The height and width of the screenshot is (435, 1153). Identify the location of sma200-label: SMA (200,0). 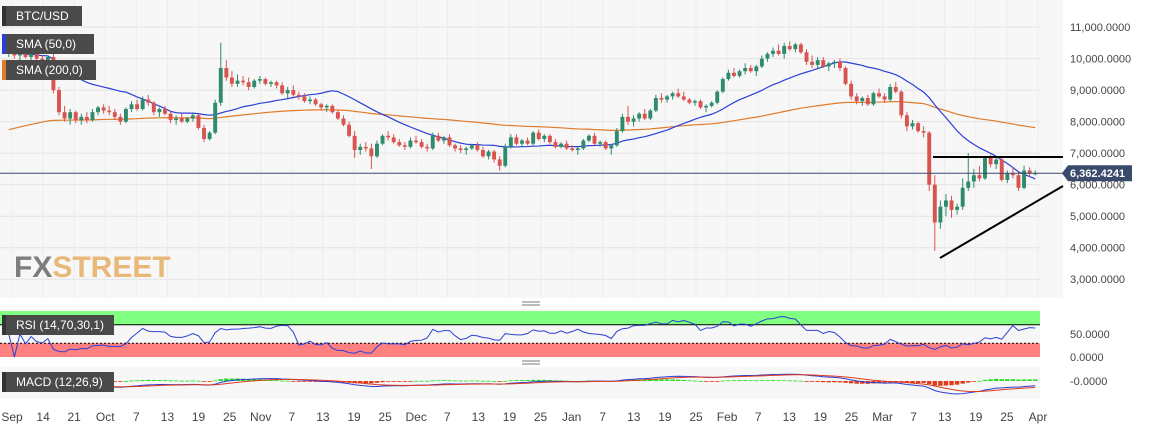
(49, 70).